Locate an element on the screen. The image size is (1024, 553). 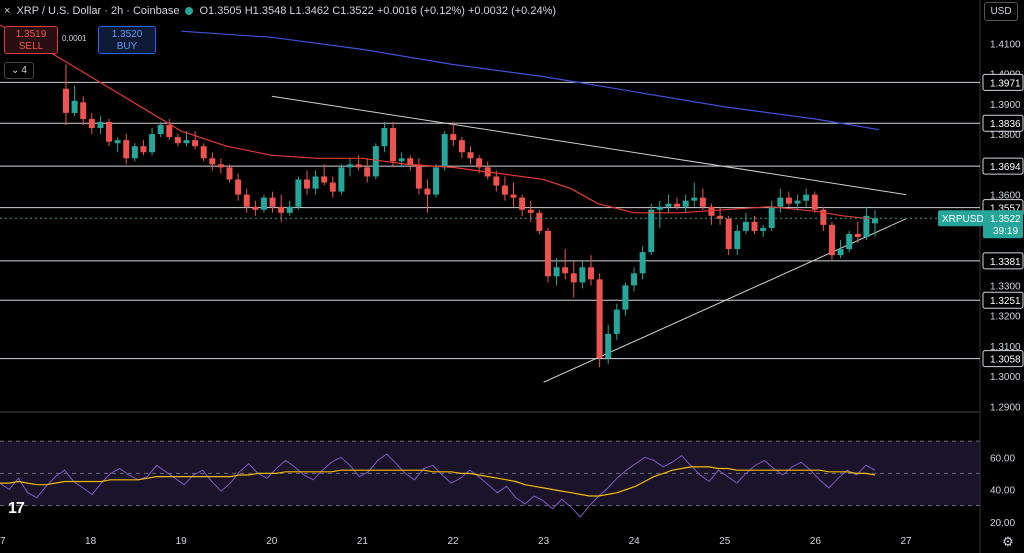
current-price-tag is located at coordinates (1003, 224).